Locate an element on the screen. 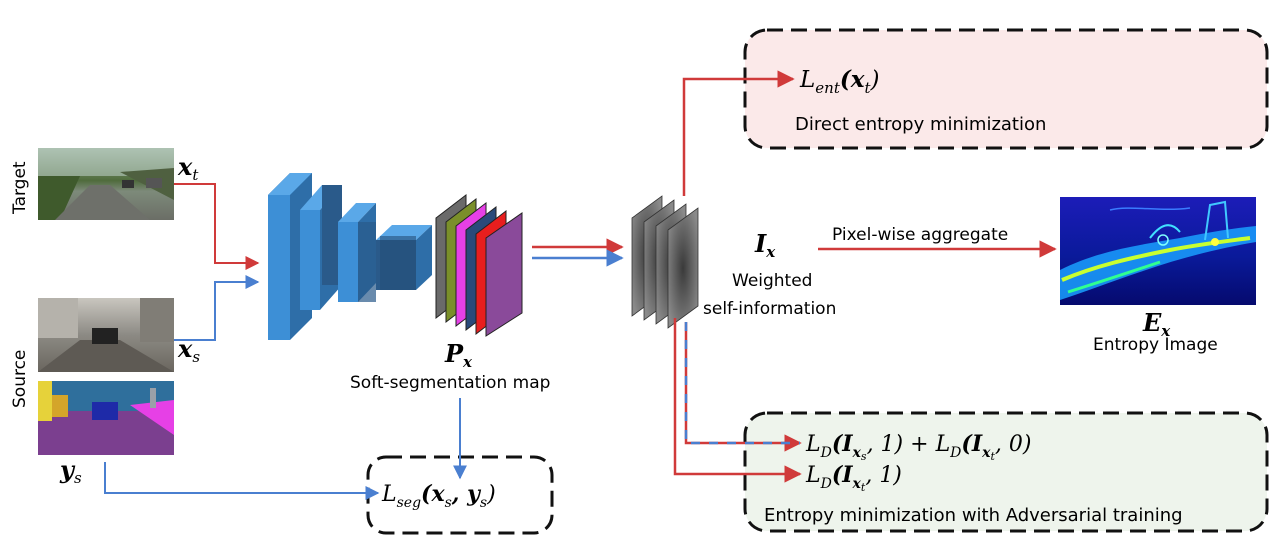 The width and height of the screenshot is (1287, 543). adversarial-box is located at coordinates (1006, 472).